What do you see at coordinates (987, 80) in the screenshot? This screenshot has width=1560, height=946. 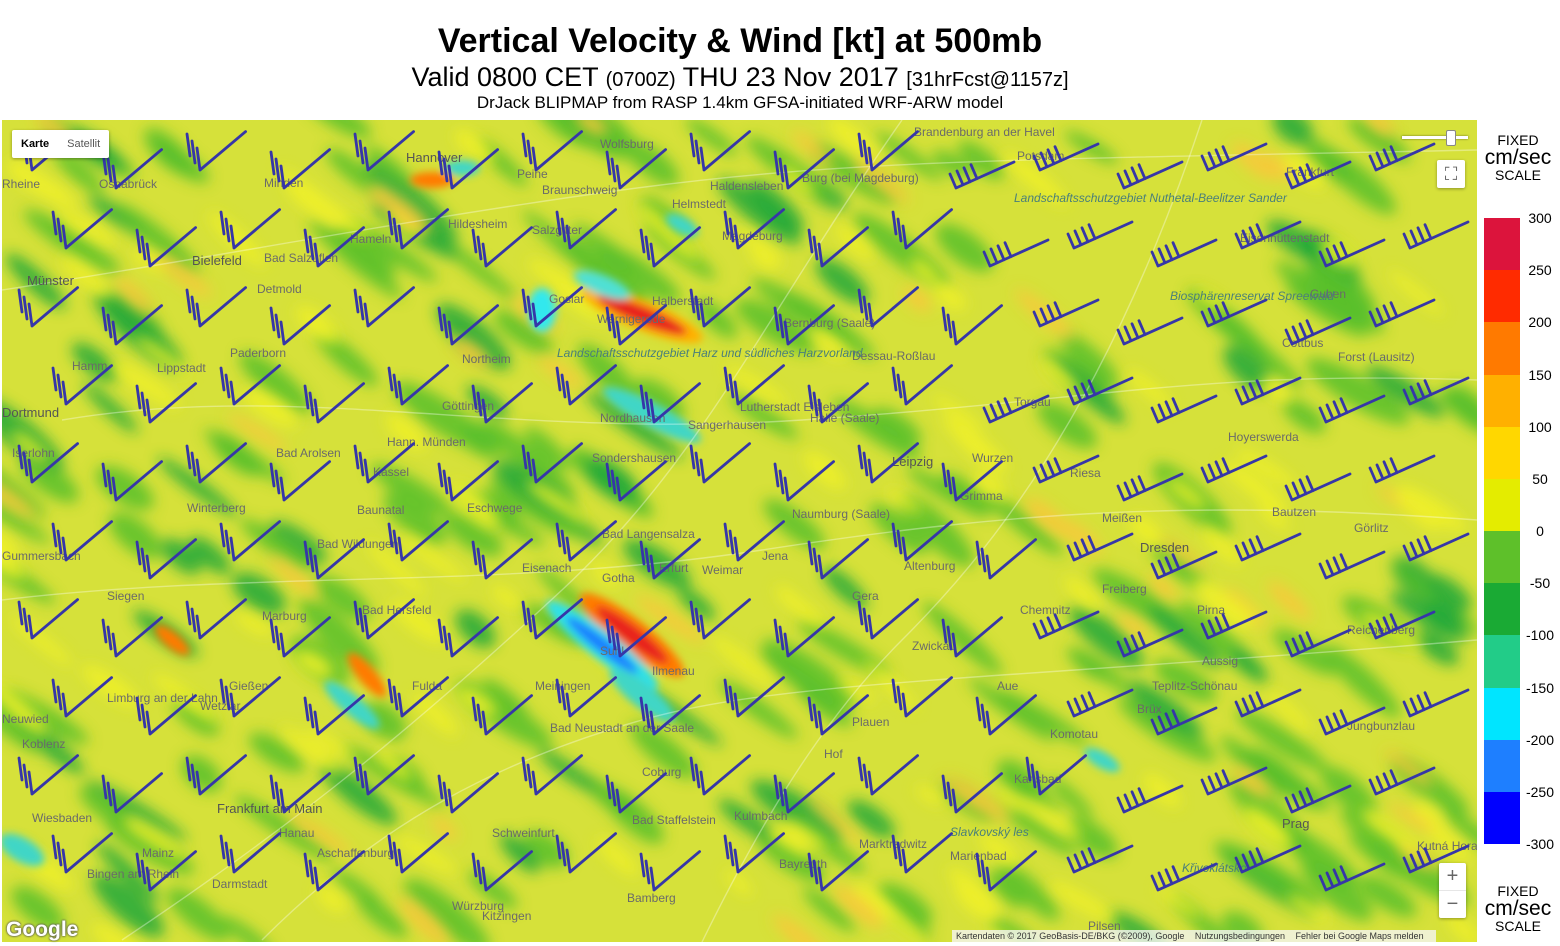 I see `forecast-run: [31hrFcst@1157z]` at bounding box center [987, 80].